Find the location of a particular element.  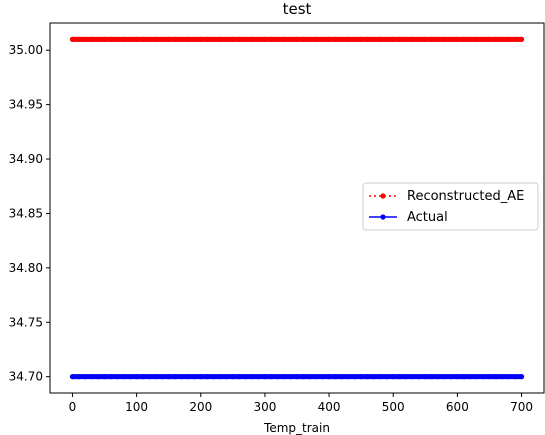

legend-marker is located at coordinates (383, 217).